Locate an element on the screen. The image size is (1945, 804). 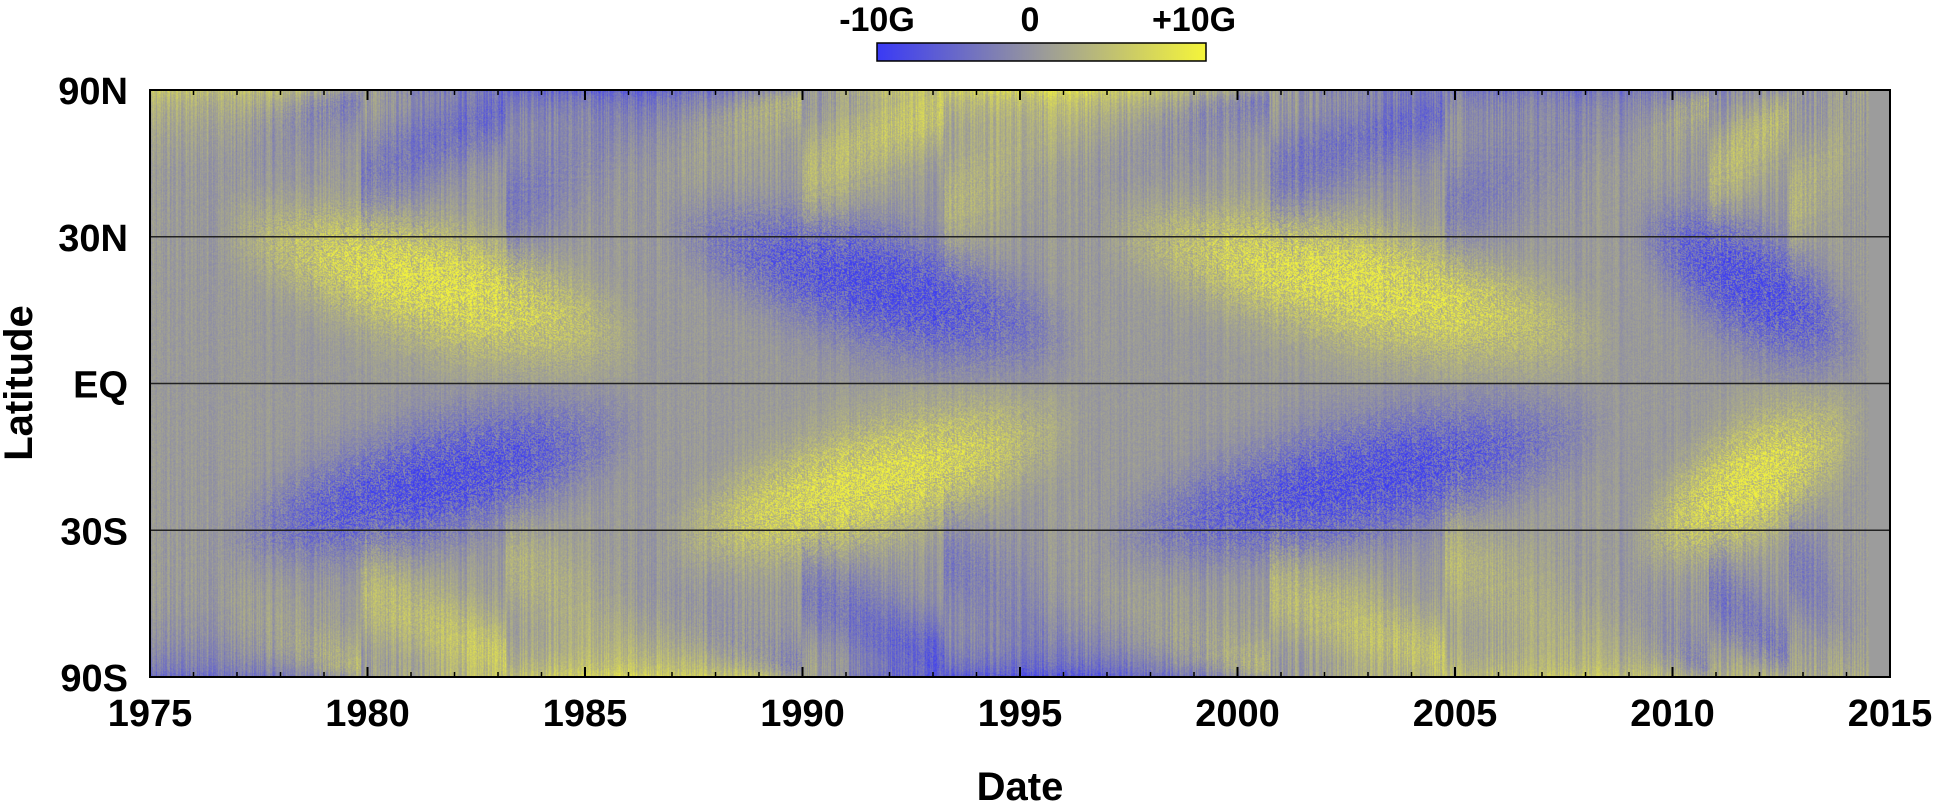
x-tick-label: 2015 is located at coordinates (1890, 714).